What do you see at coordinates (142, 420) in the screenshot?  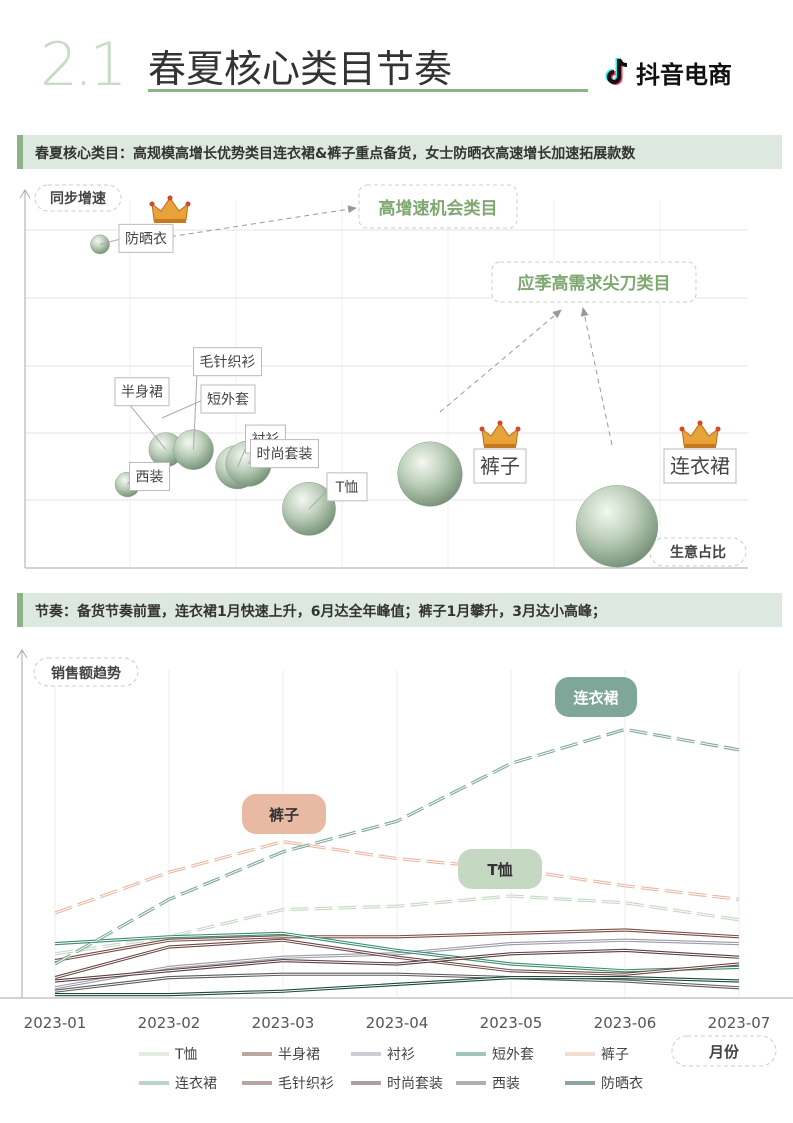 I see `bubble-leader-半身裙` at bounding box center [142, 420].